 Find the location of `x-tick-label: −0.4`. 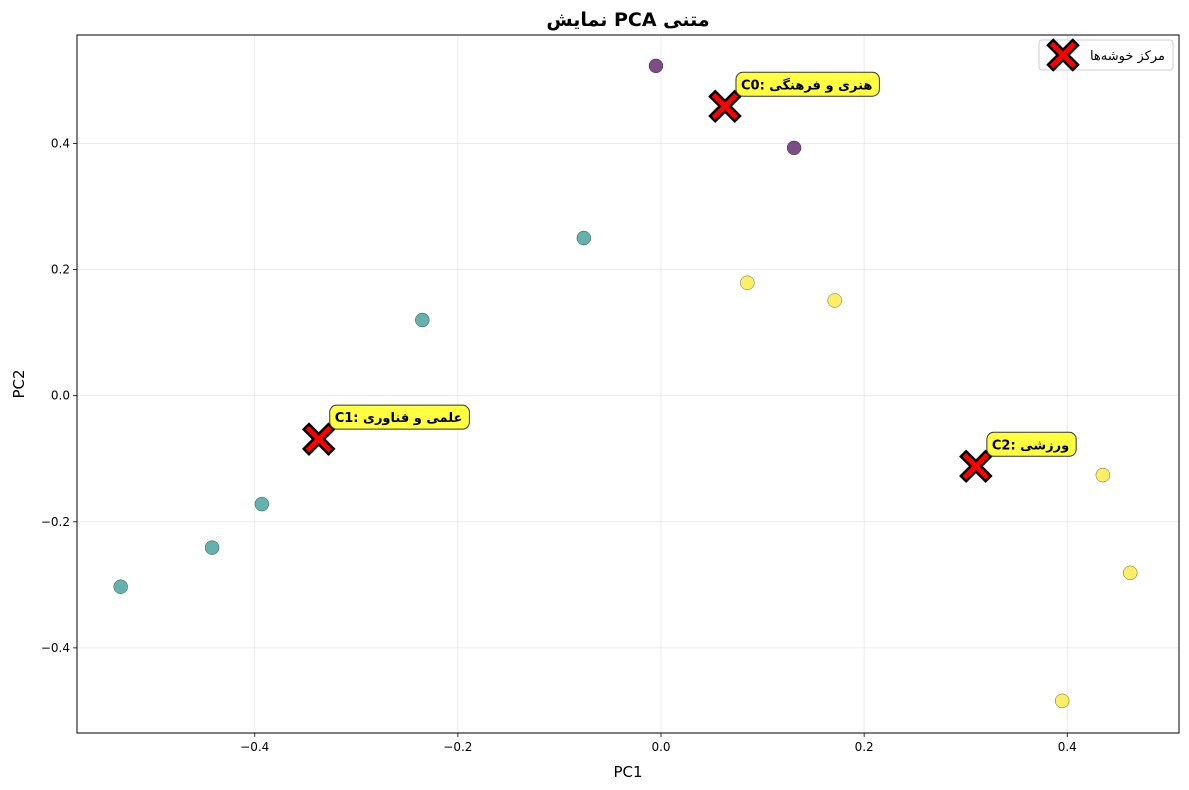

x-tick-label: −0.4 is located at coordinates (254, 747).